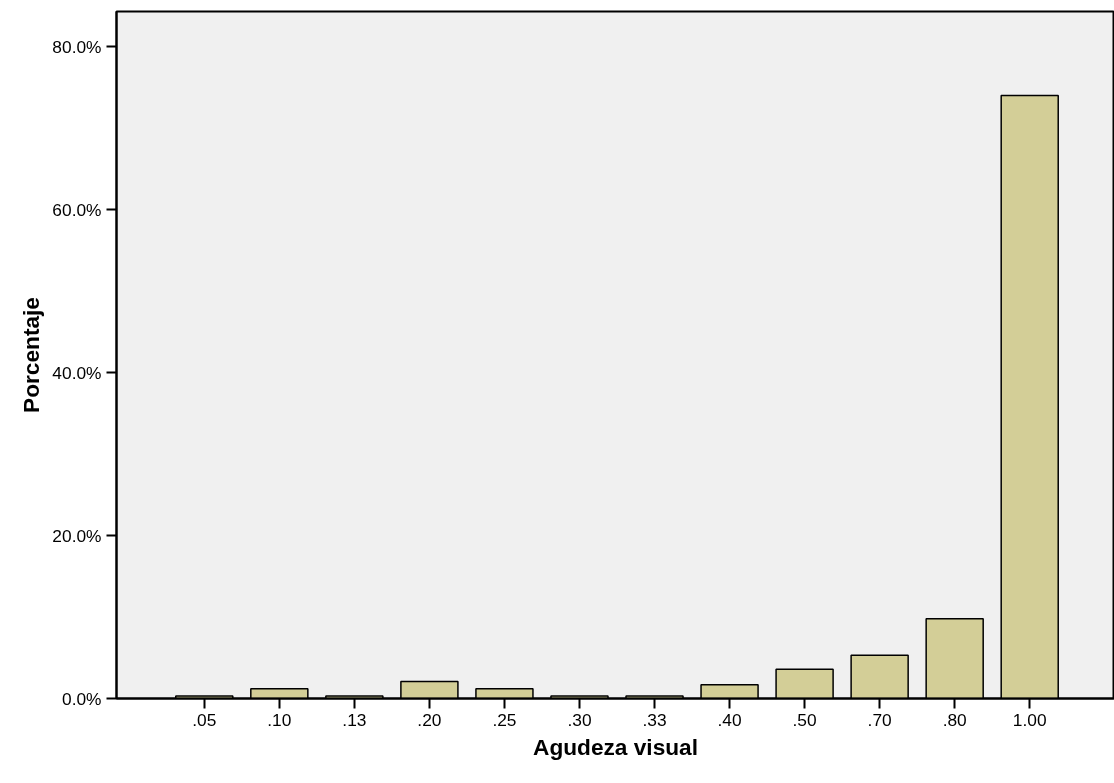 This screenshot has height=783, width=1114. I want to click on x-tick-label: .80, so click(954, 719).